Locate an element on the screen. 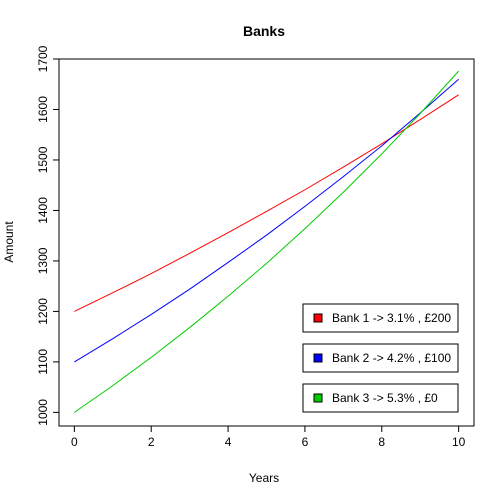 This screenshot has height=500, width=500. y-tick-label: 1300 is located at coordinates (43, 260).